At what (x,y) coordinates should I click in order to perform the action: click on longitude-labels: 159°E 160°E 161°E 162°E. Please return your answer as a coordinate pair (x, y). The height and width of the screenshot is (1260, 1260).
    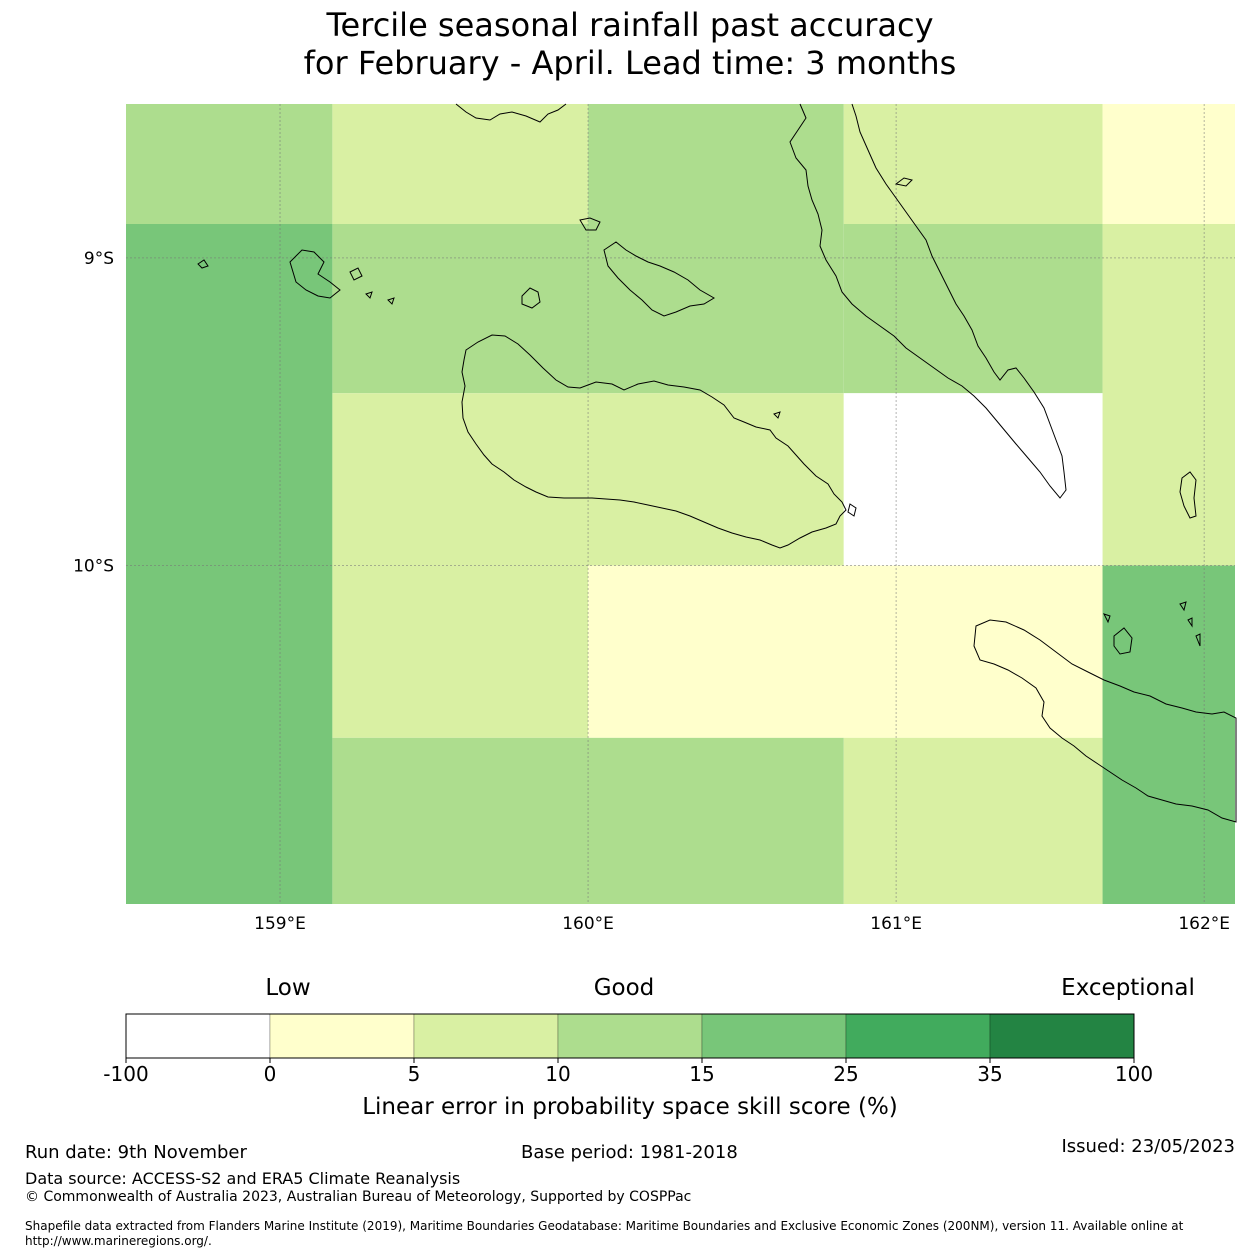
    Looking at the image, I should click on (742, 924).